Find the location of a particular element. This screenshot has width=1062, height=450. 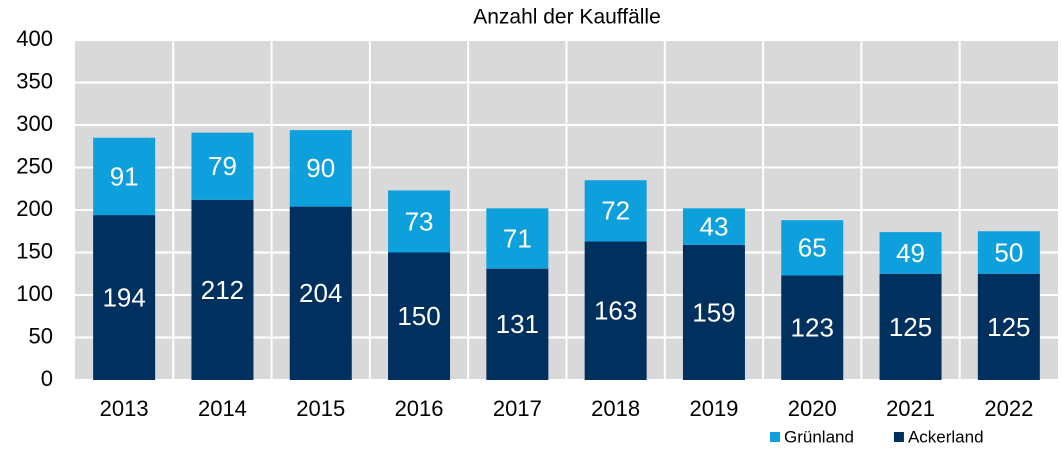

data-label: 73 is located at coordinates (419, 221).